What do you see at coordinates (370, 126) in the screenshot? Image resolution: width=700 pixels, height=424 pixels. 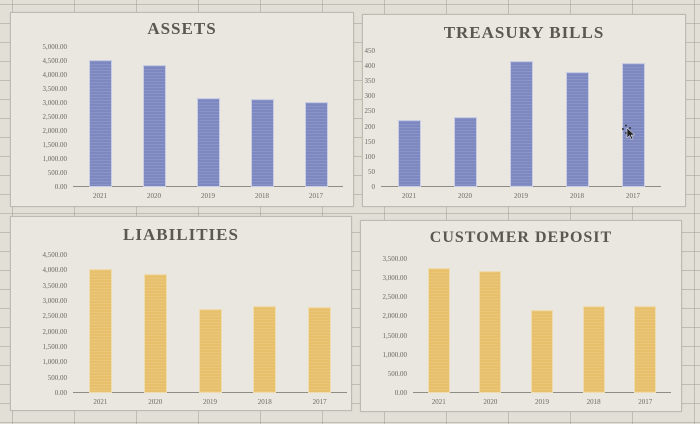 I see `y-axis-tick-label: 200` at bounding box center [370, 126].